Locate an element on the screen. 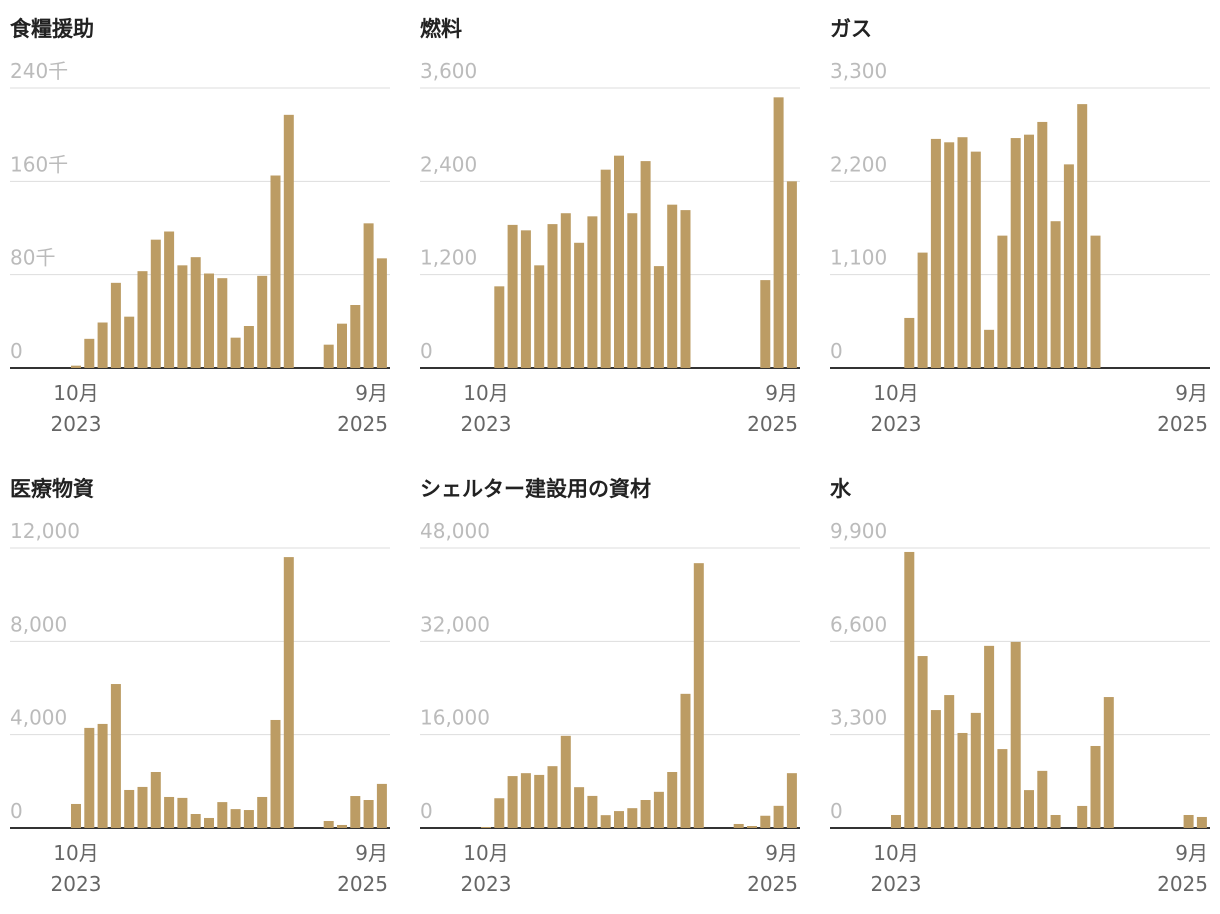 The width and height of the screenshot is (1220, 914). chart-title: 燃料 is located at coordinates (441, 29).